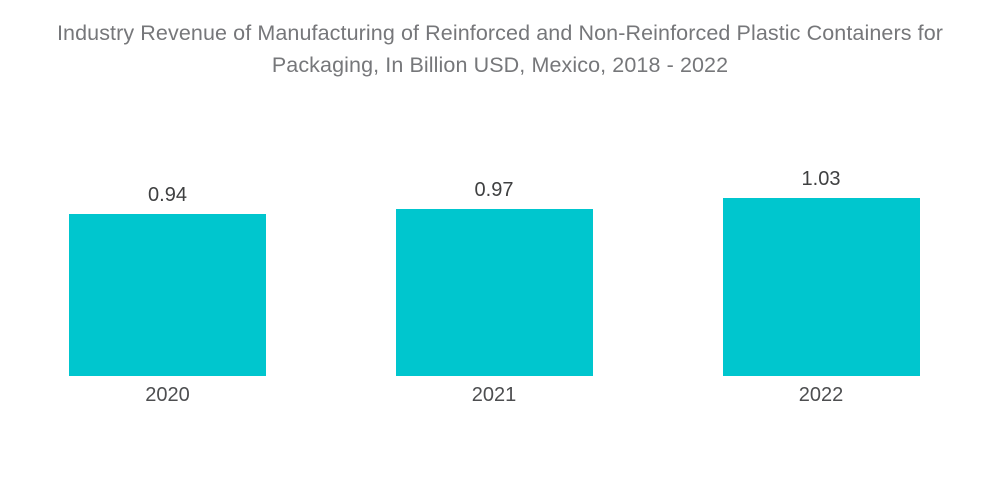 The height and width of the screenshot is (504, 1000). What do you see at coordinates (821, 395) in the screenshot?
I see `x-axis-label: 2022` at bounding box center [821, 395].